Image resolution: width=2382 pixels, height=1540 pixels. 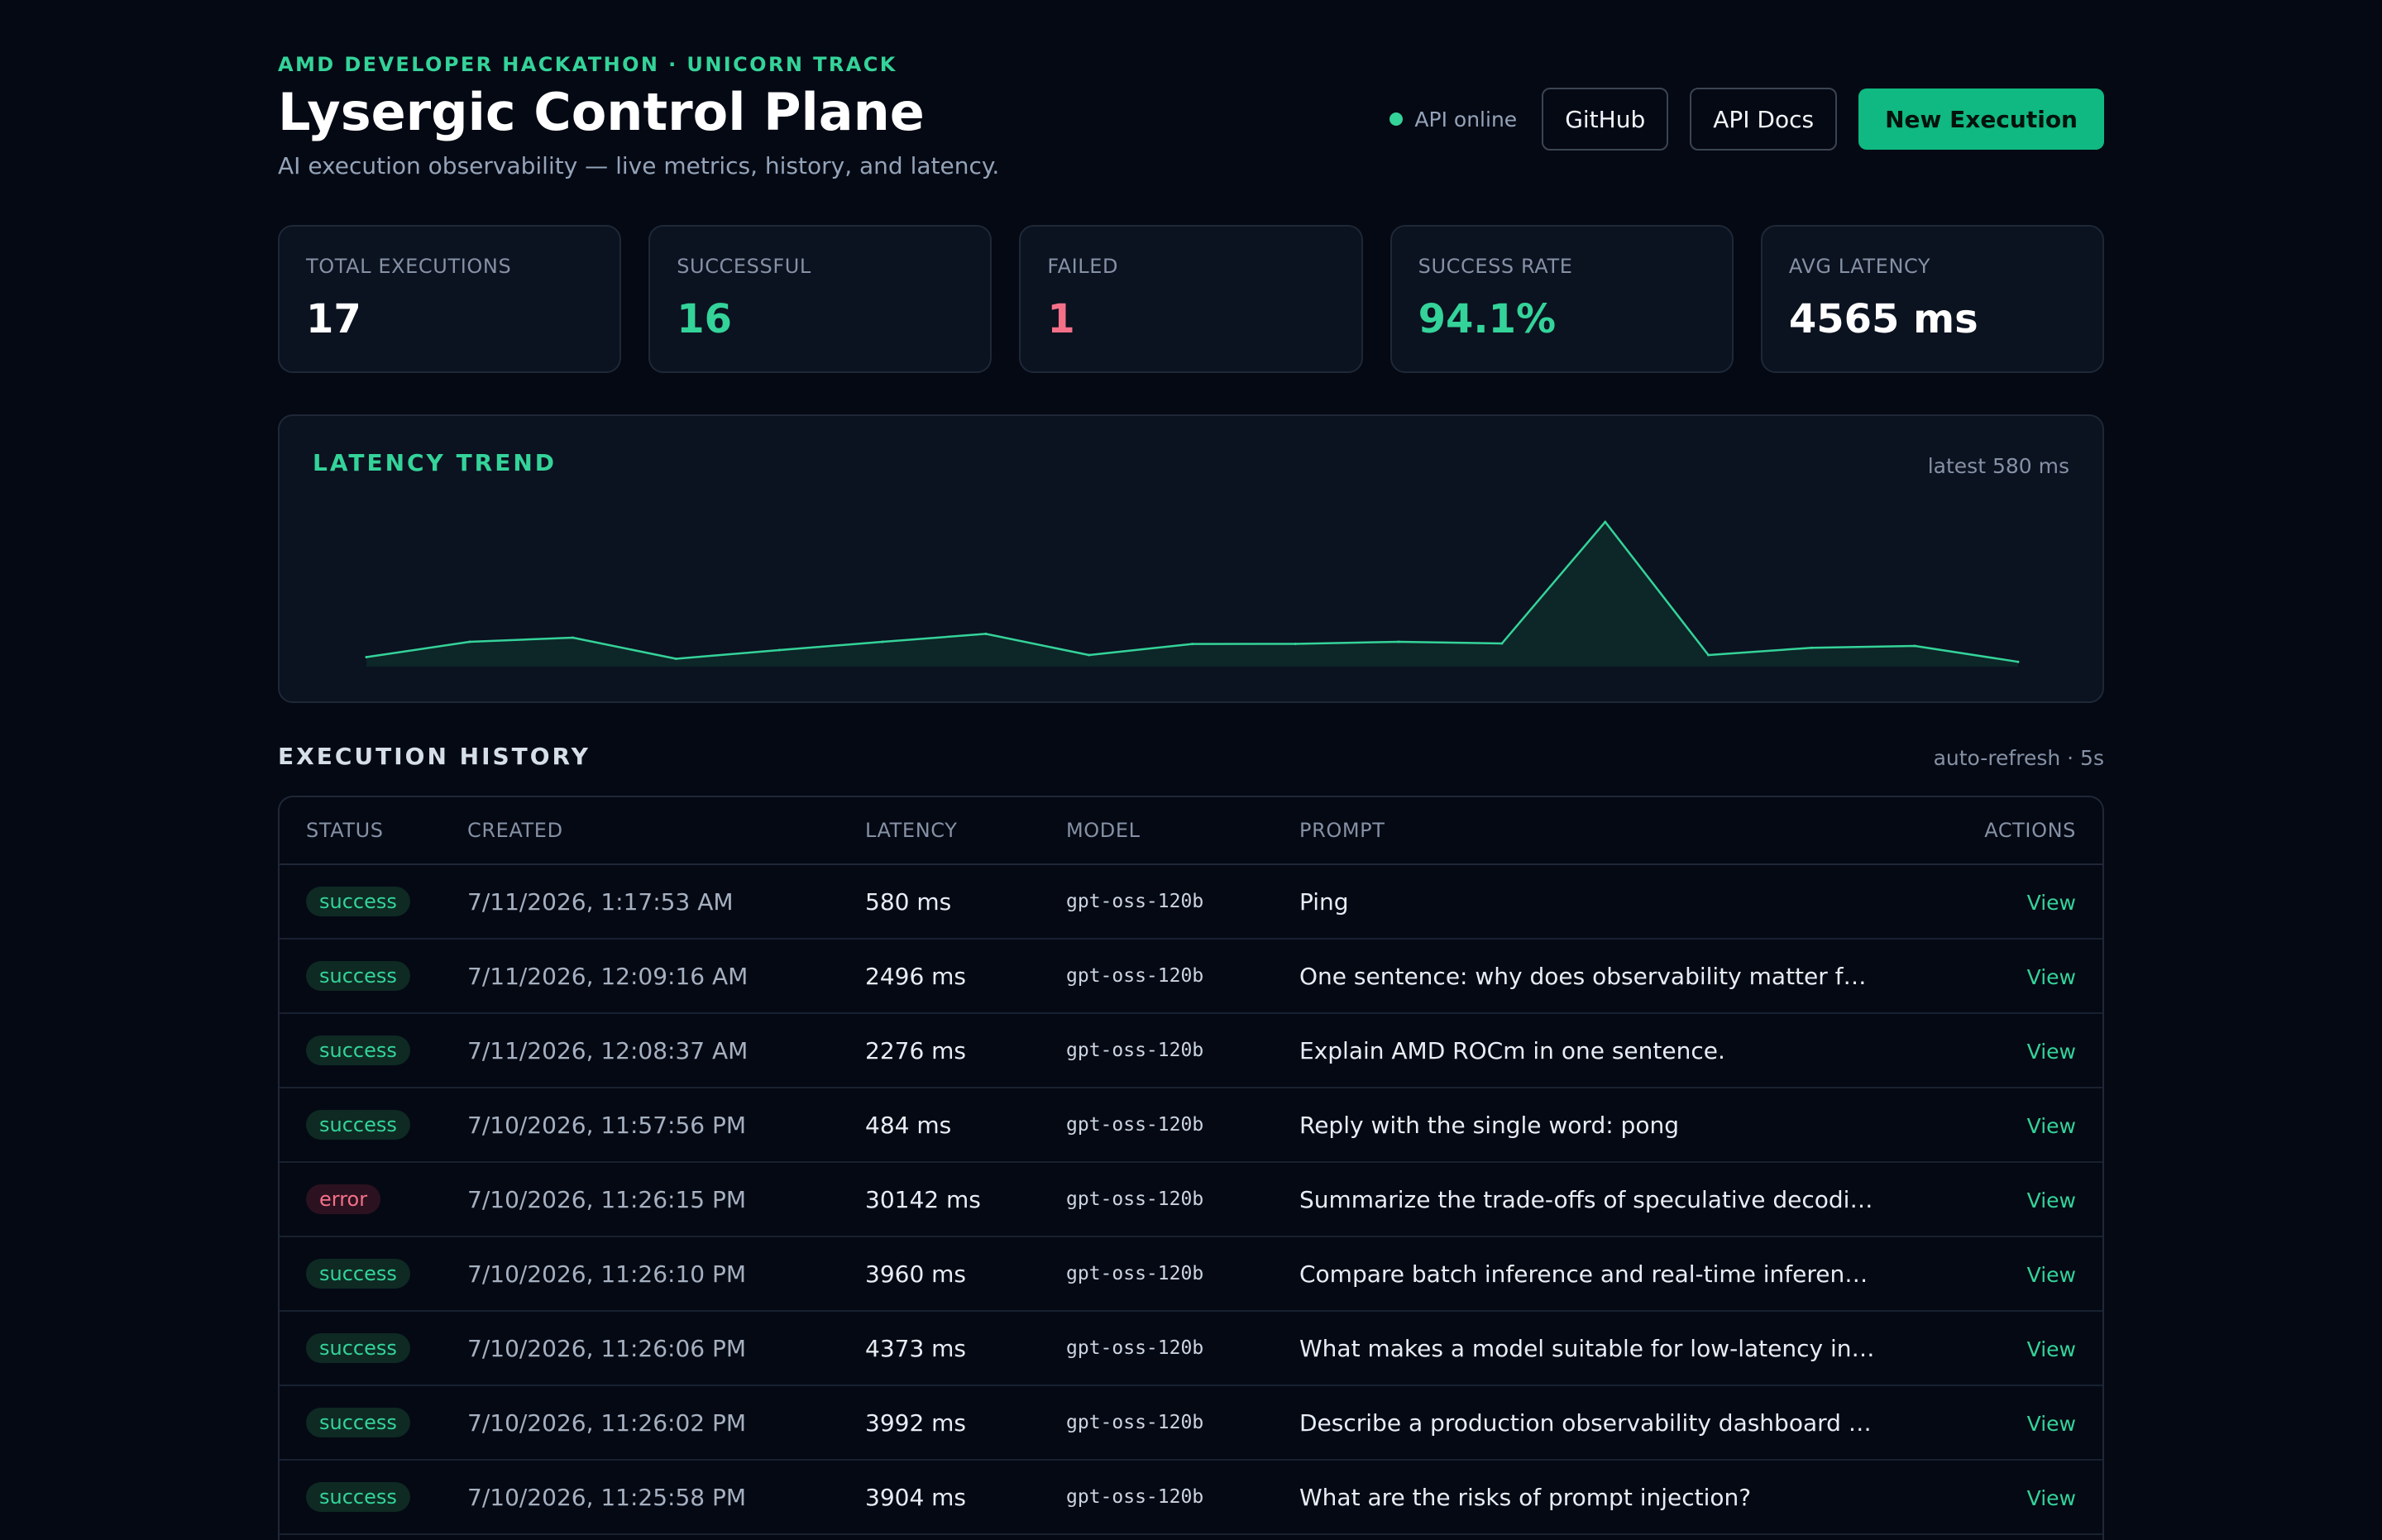 I want to click on stat-card-failed: FAILED 1, so click(x=1191, y=299).